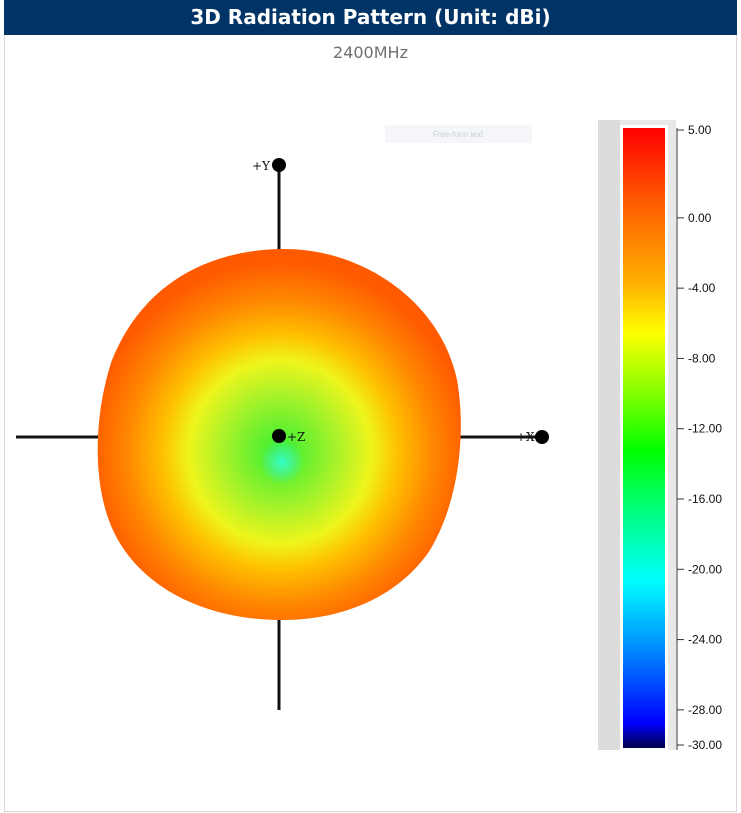  Describe the element at coordinates (296, 437) in the screenshot. I see `z-axis-label: +Z` at that location.